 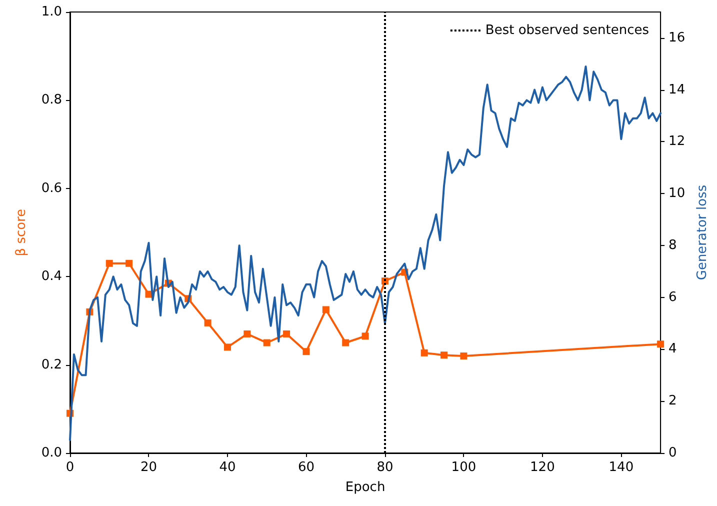 I want to click on y-tick-label: 1.0, so click(x=51, y=12).